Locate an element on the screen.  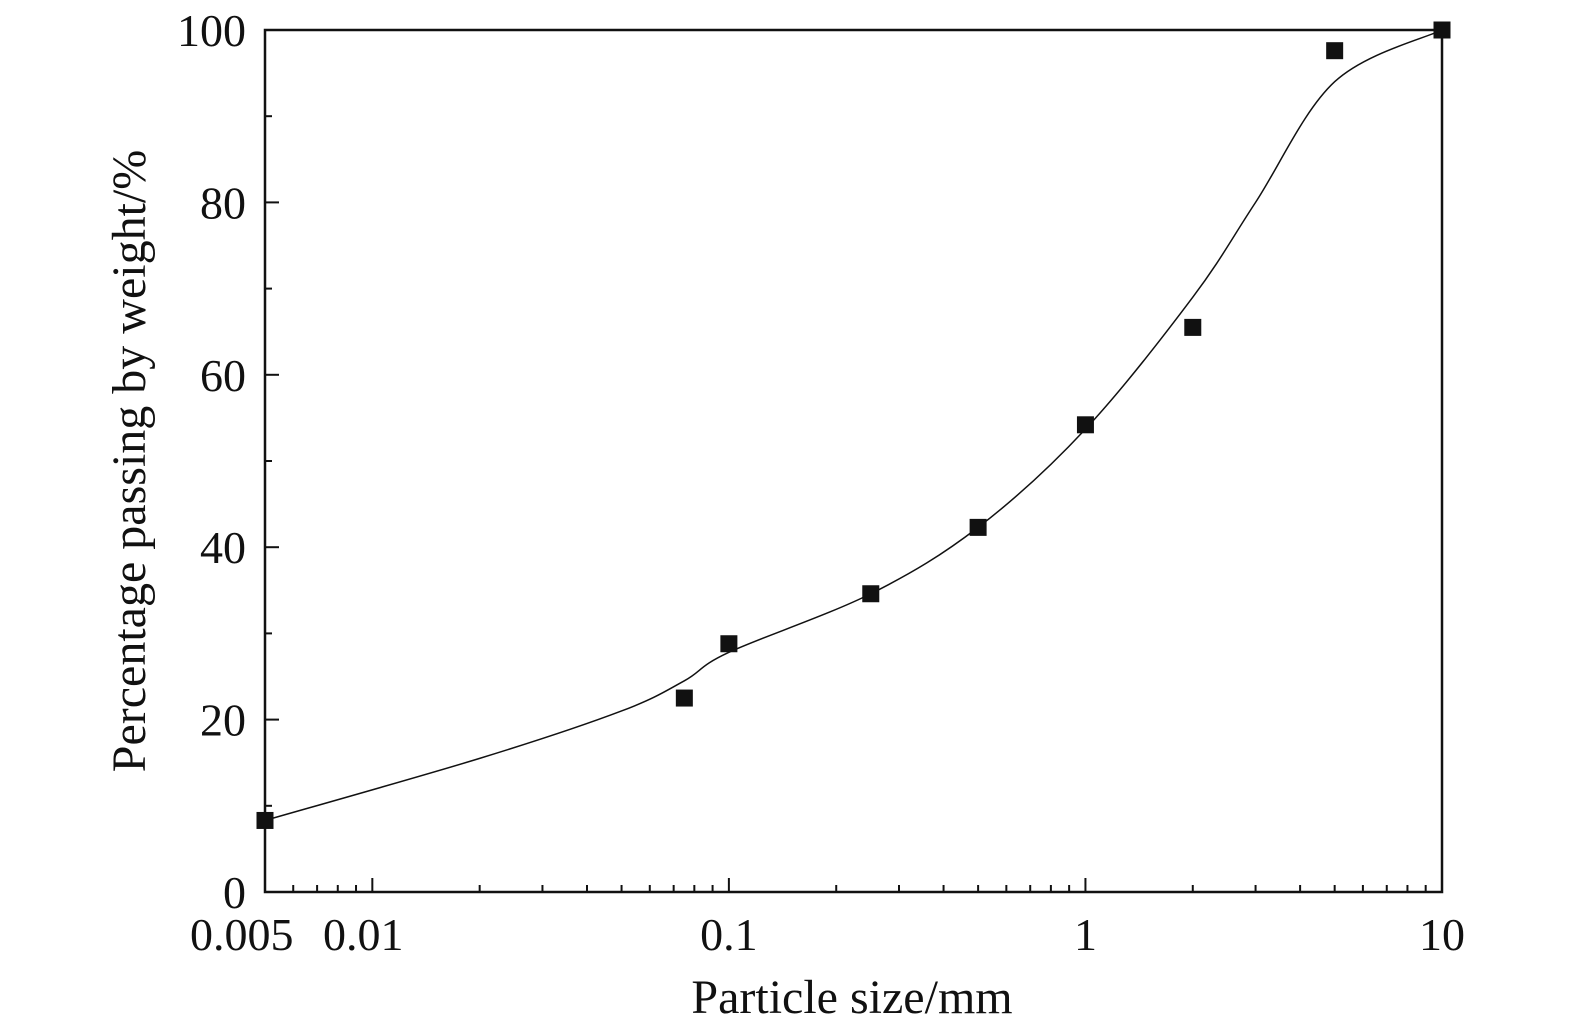
y-axis-ticks is located at coordinates (272, 461).